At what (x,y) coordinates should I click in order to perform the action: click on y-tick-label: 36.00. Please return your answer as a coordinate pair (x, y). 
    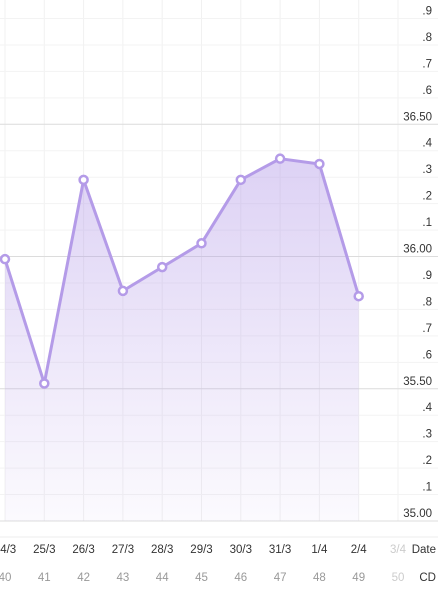
    Looking at the image, I should click on (417, 250).